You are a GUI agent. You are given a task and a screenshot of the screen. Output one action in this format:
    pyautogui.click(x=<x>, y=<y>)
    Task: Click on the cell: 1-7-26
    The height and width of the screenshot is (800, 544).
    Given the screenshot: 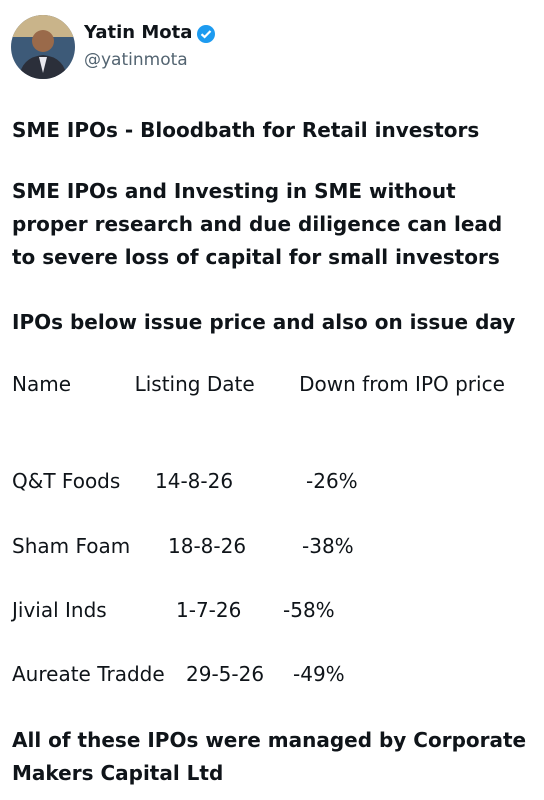 What is the action you would take?
    pyautogui.click(x=209, y=610)
    